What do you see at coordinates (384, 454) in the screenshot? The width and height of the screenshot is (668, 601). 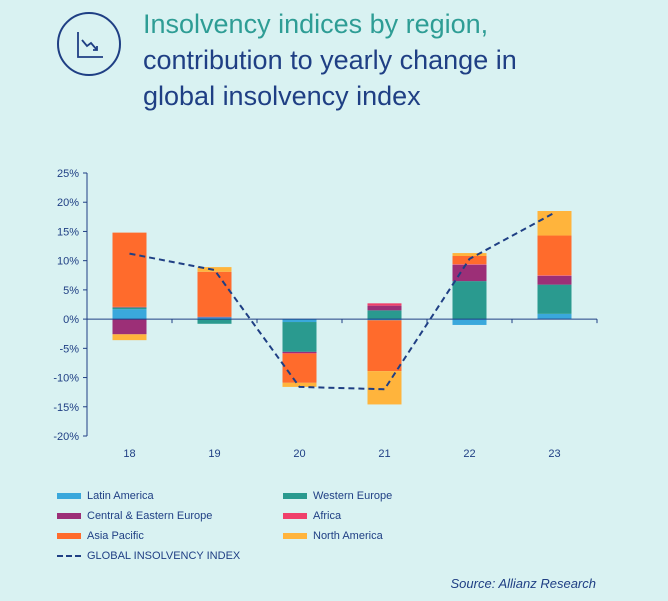 I see `x-tick-label: 21` at bounding box center [384, 454].